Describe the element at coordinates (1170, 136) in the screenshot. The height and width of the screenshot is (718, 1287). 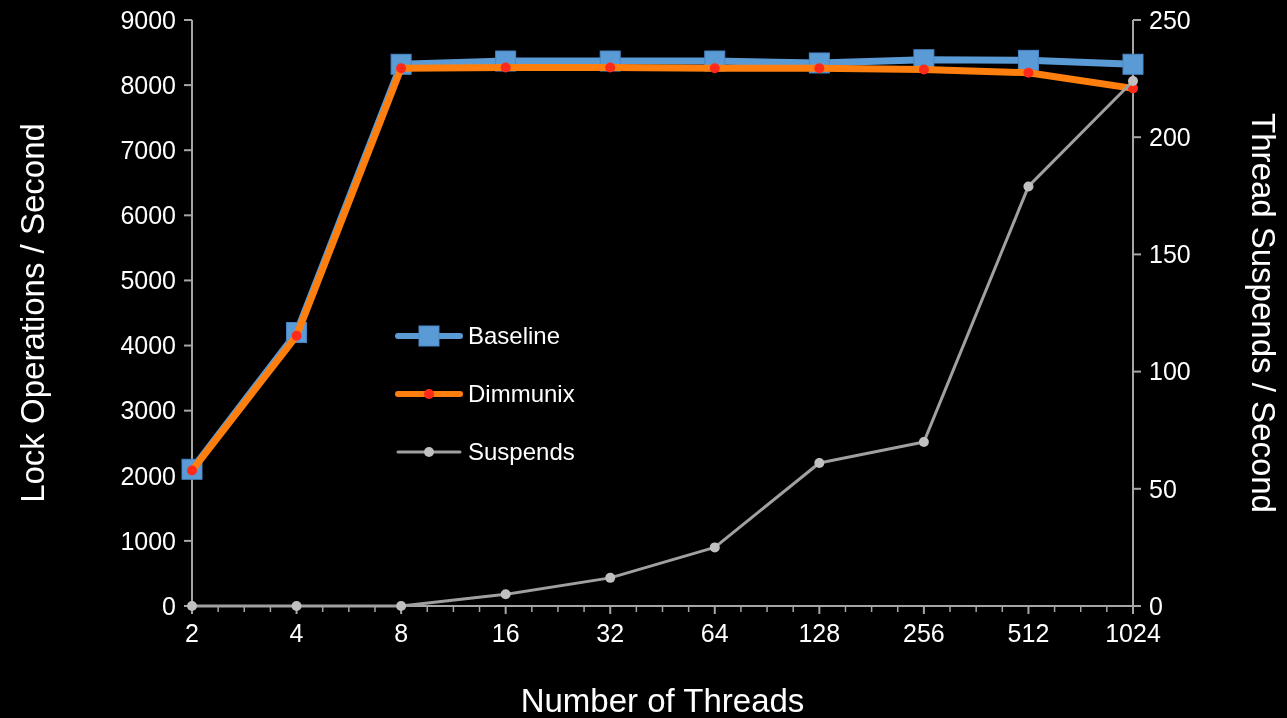
I see `y2-tick-label: 200` at that location.